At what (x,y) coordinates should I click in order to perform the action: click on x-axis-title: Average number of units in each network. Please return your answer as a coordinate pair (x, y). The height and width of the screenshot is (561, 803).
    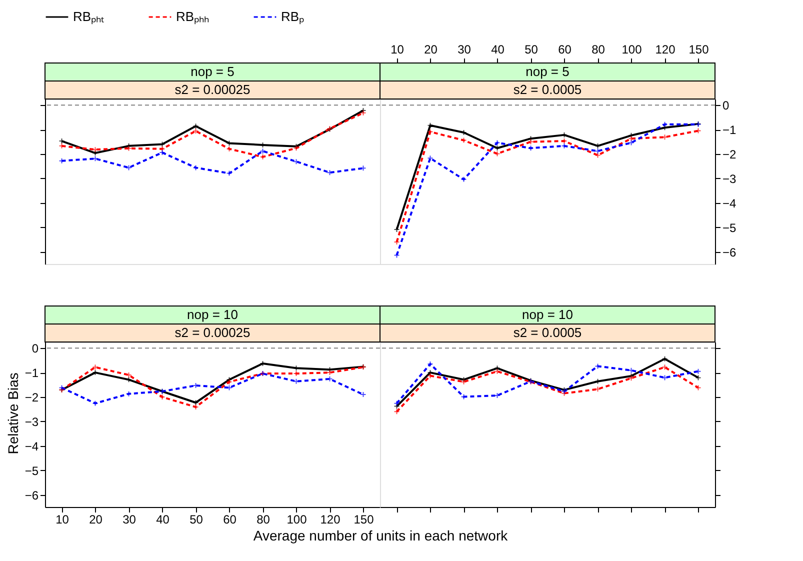
    Looking at the image, I should click on (381, 536).